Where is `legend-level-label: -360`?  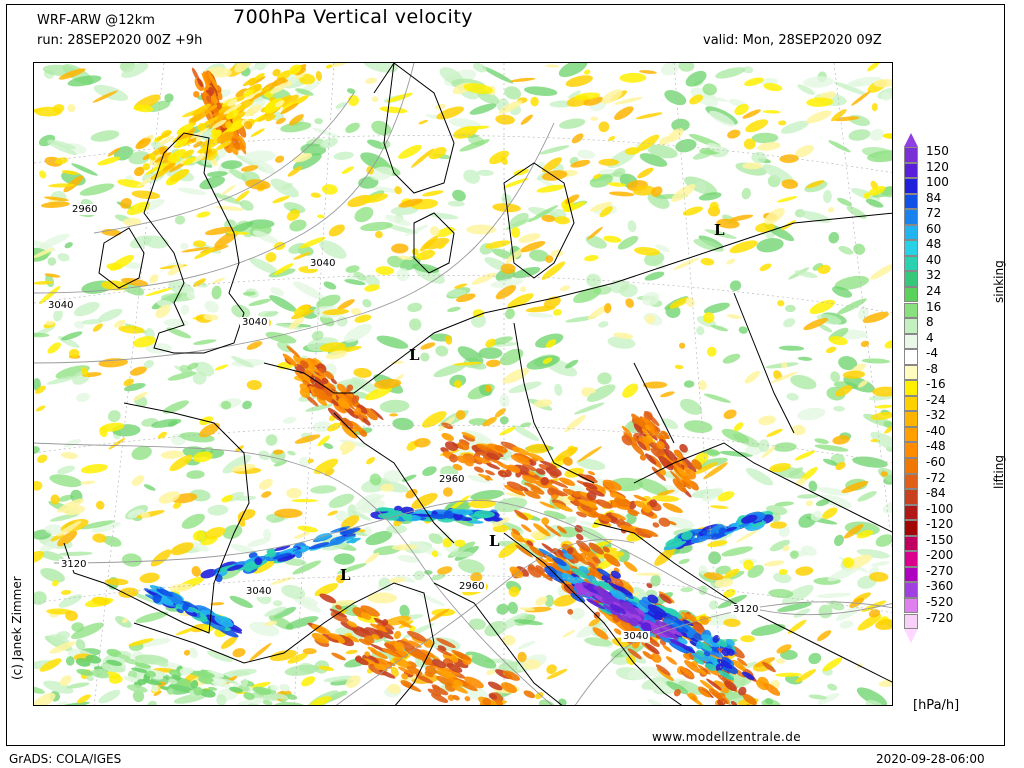
legend-level-label: -360 is located at coordinates (940, 586).